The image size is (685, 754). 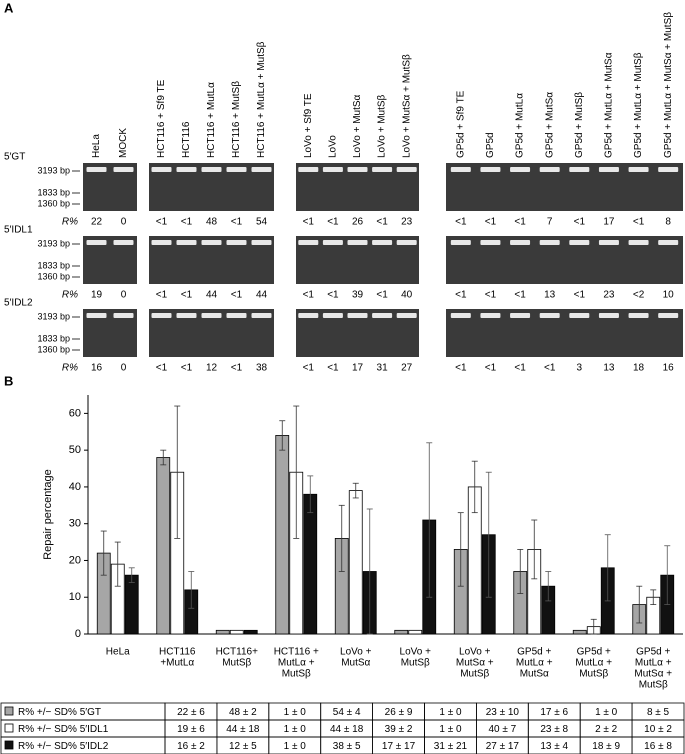 I want to click on marker-label: 3193 bp, so click(x=53, y=243).